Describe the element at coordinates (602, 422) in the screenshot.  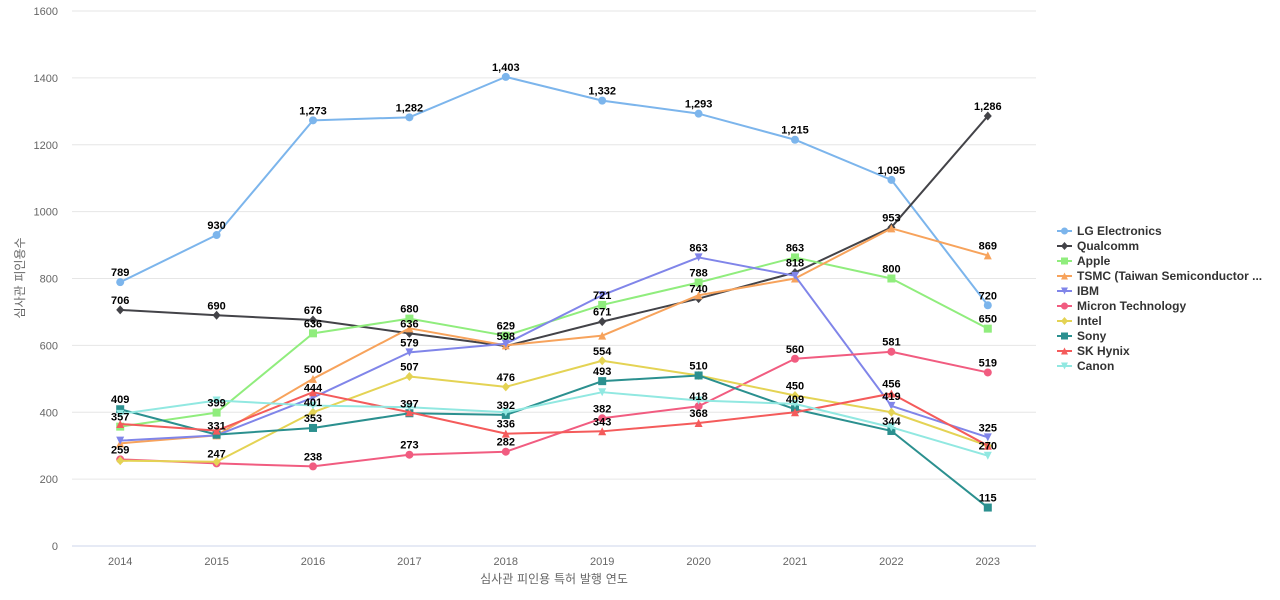
I see `data-label: 343` at that location.